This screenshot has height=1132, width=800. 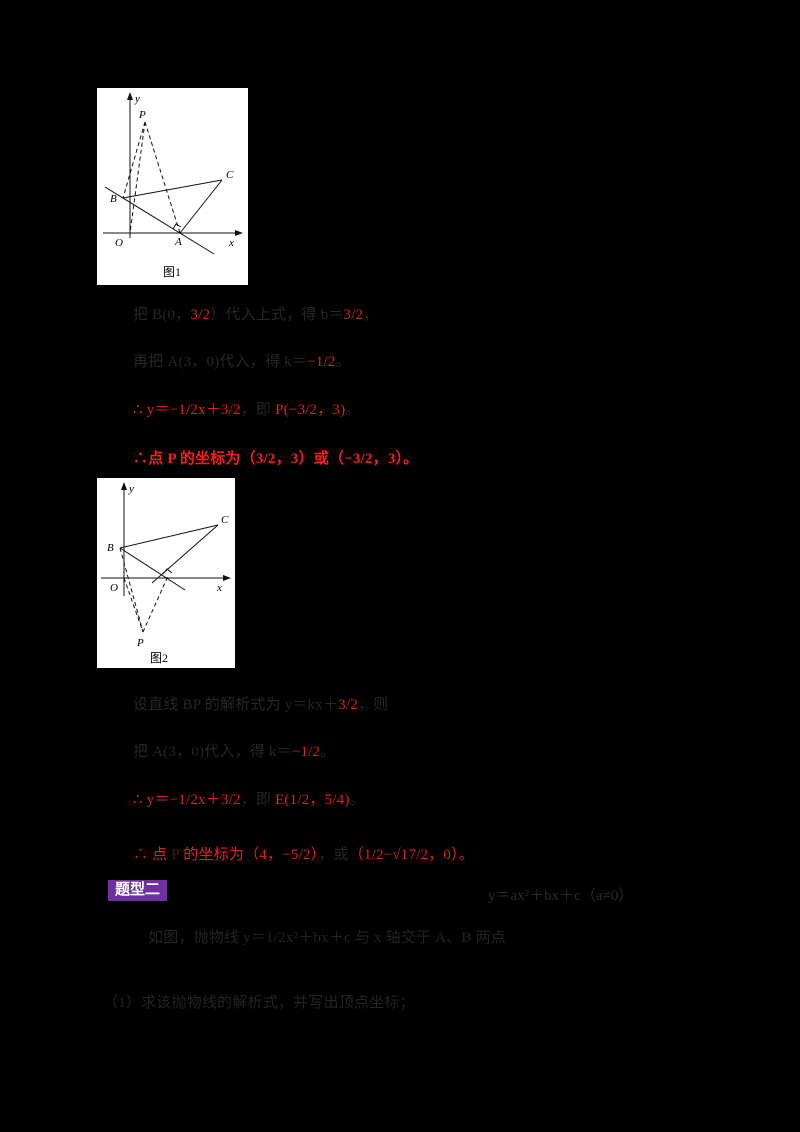 I want to click on line-through-B, so click(x=152, y=569).